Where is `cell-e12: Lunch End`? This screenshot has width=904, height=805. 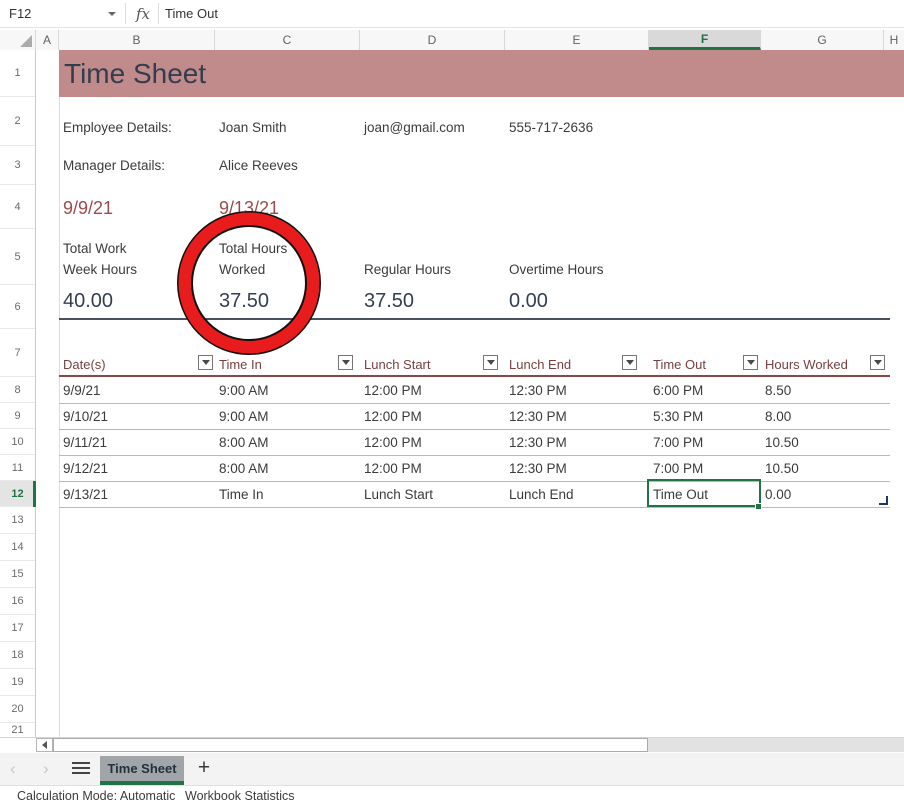 cell-e12: Lunch End is located at coordinates (541, 494).